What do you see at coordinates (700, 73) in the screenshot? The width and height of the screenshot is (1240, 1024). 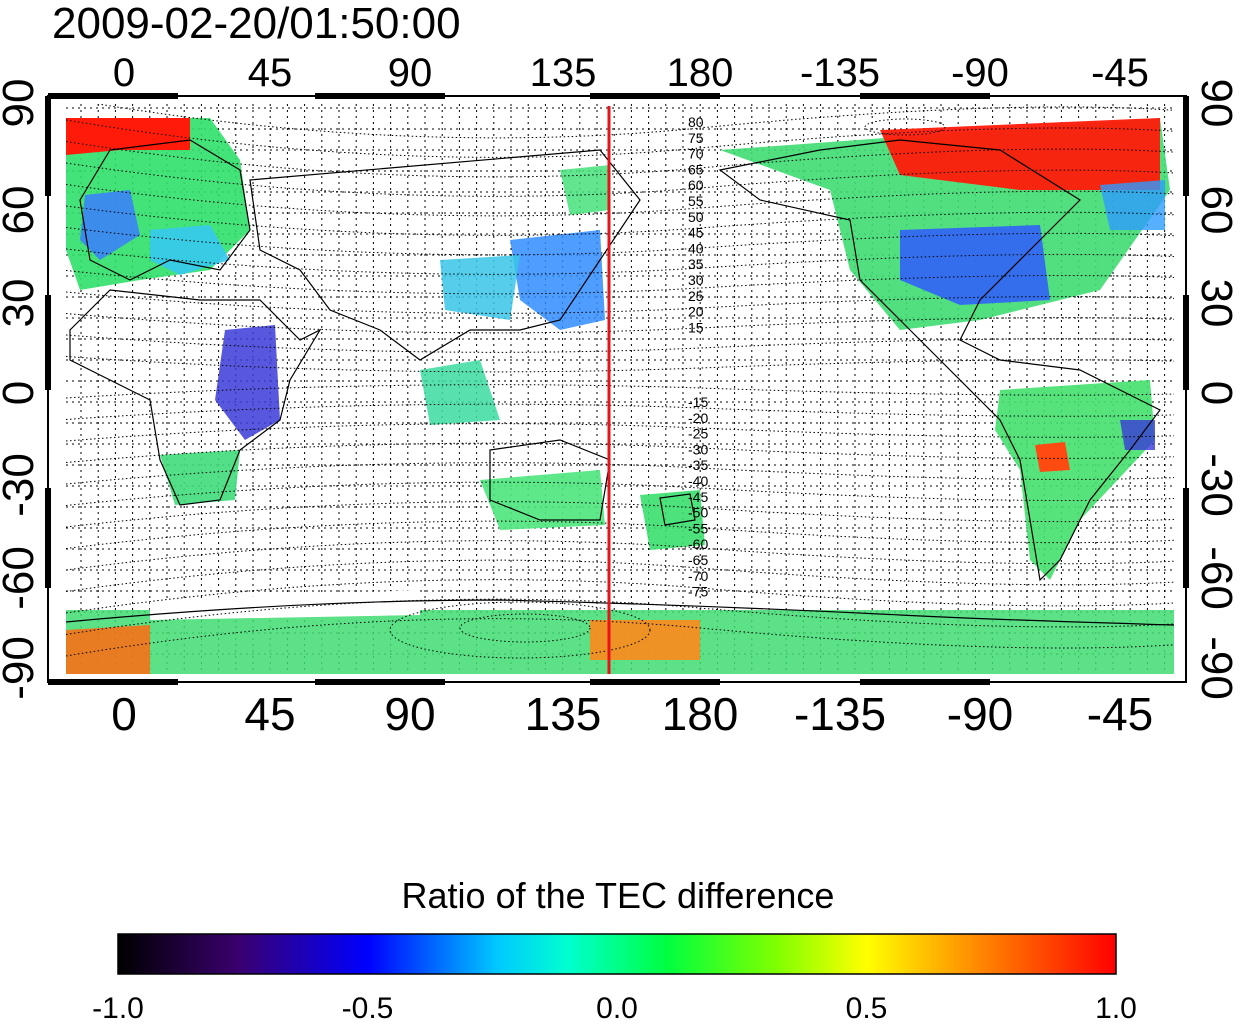 I see `top-longitude-tick-label: 180` at bounding box center [700, 73].